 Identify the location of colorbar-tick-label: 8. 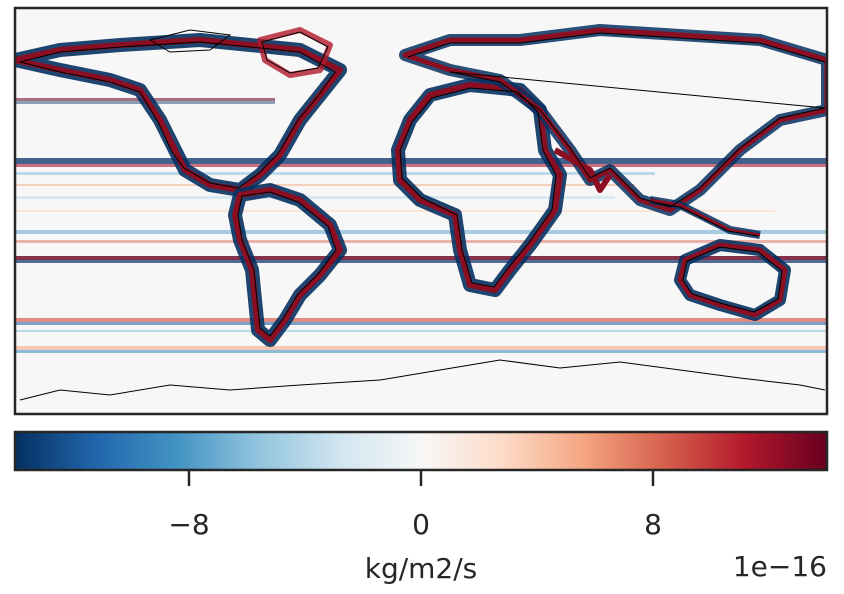
(653, 524).